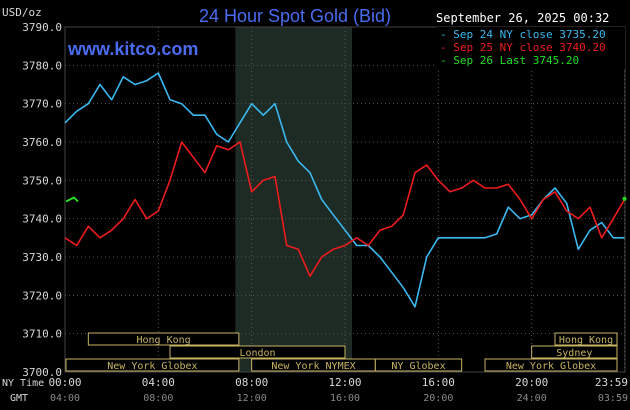 This screenshot has height=410, width=630. Describe the element at coordinates (509, 60) in the screenshot. I see `legend-item: - Sep 26 Last 3745.20` at that location.